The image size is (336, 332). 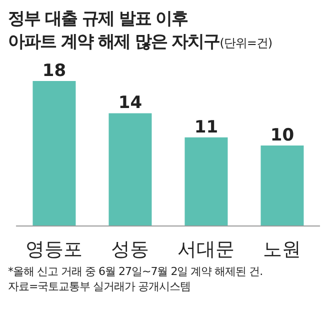 What do you see at coordinates (130, 103) in the screenshot?
I see `data-label: 14` at bounding box center [130, 103].